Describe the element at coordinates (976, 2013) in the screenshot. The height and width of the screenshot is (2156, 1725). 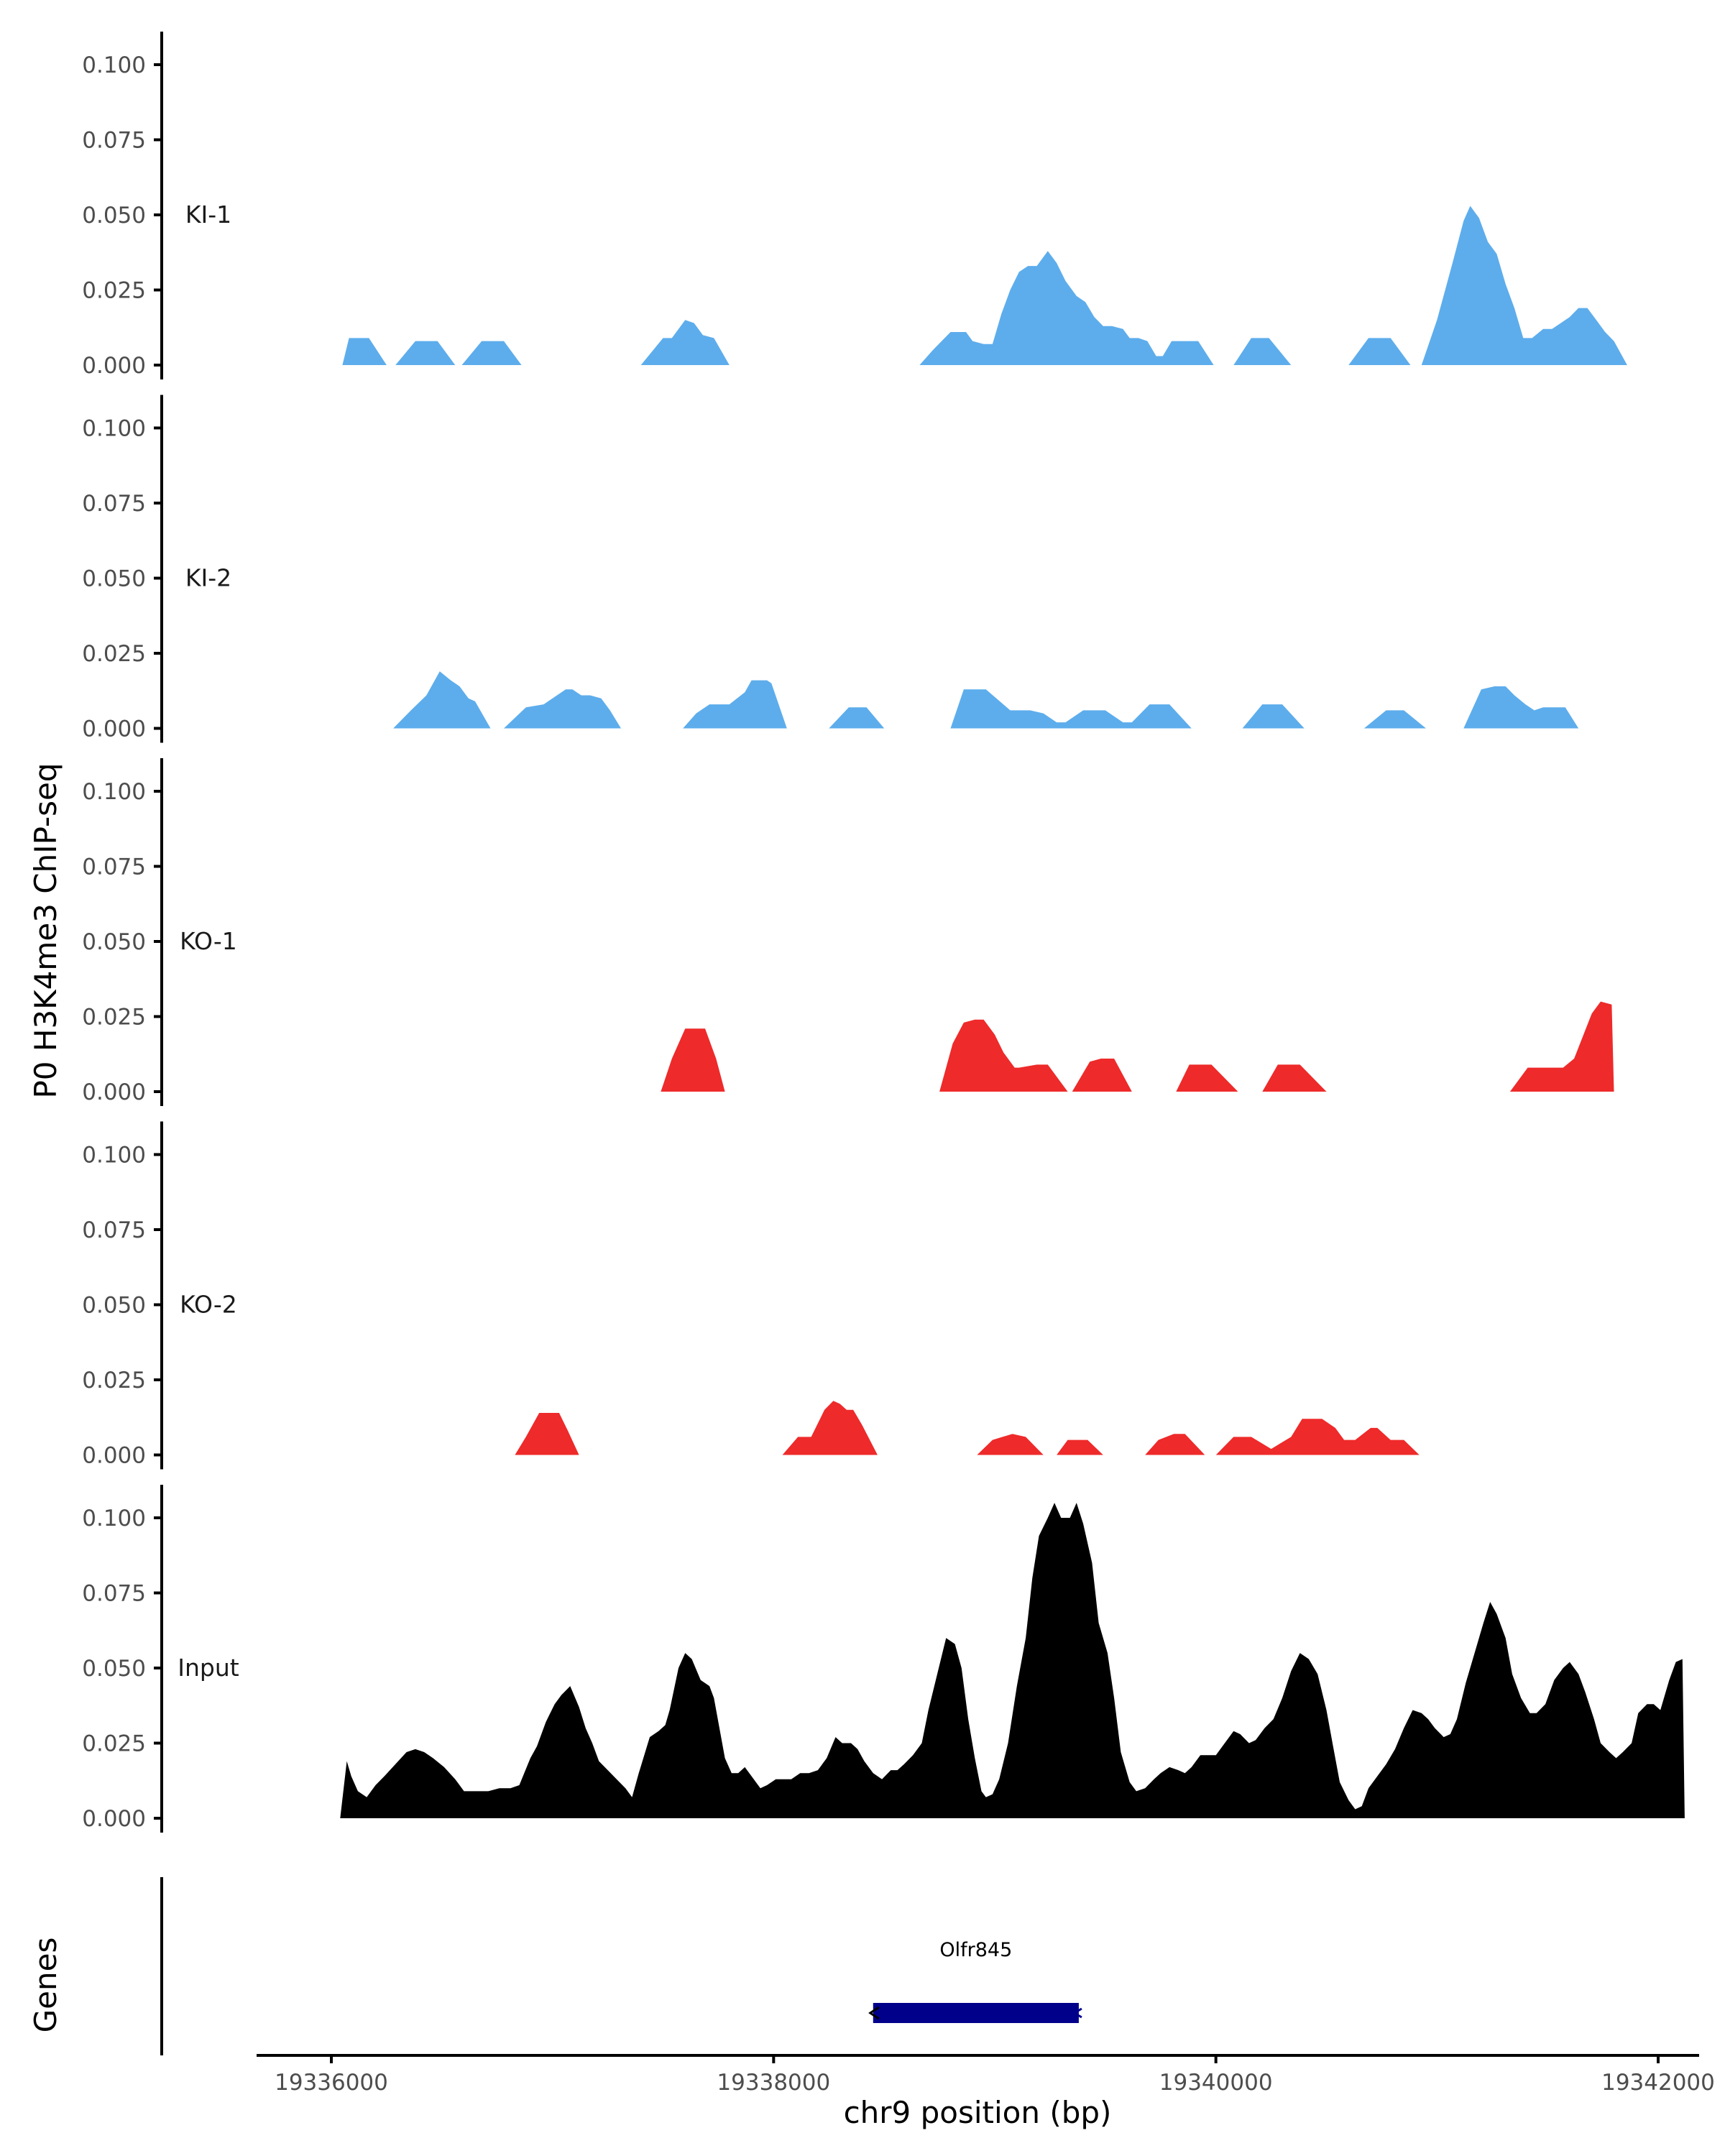
I see `gene-body` at that location.